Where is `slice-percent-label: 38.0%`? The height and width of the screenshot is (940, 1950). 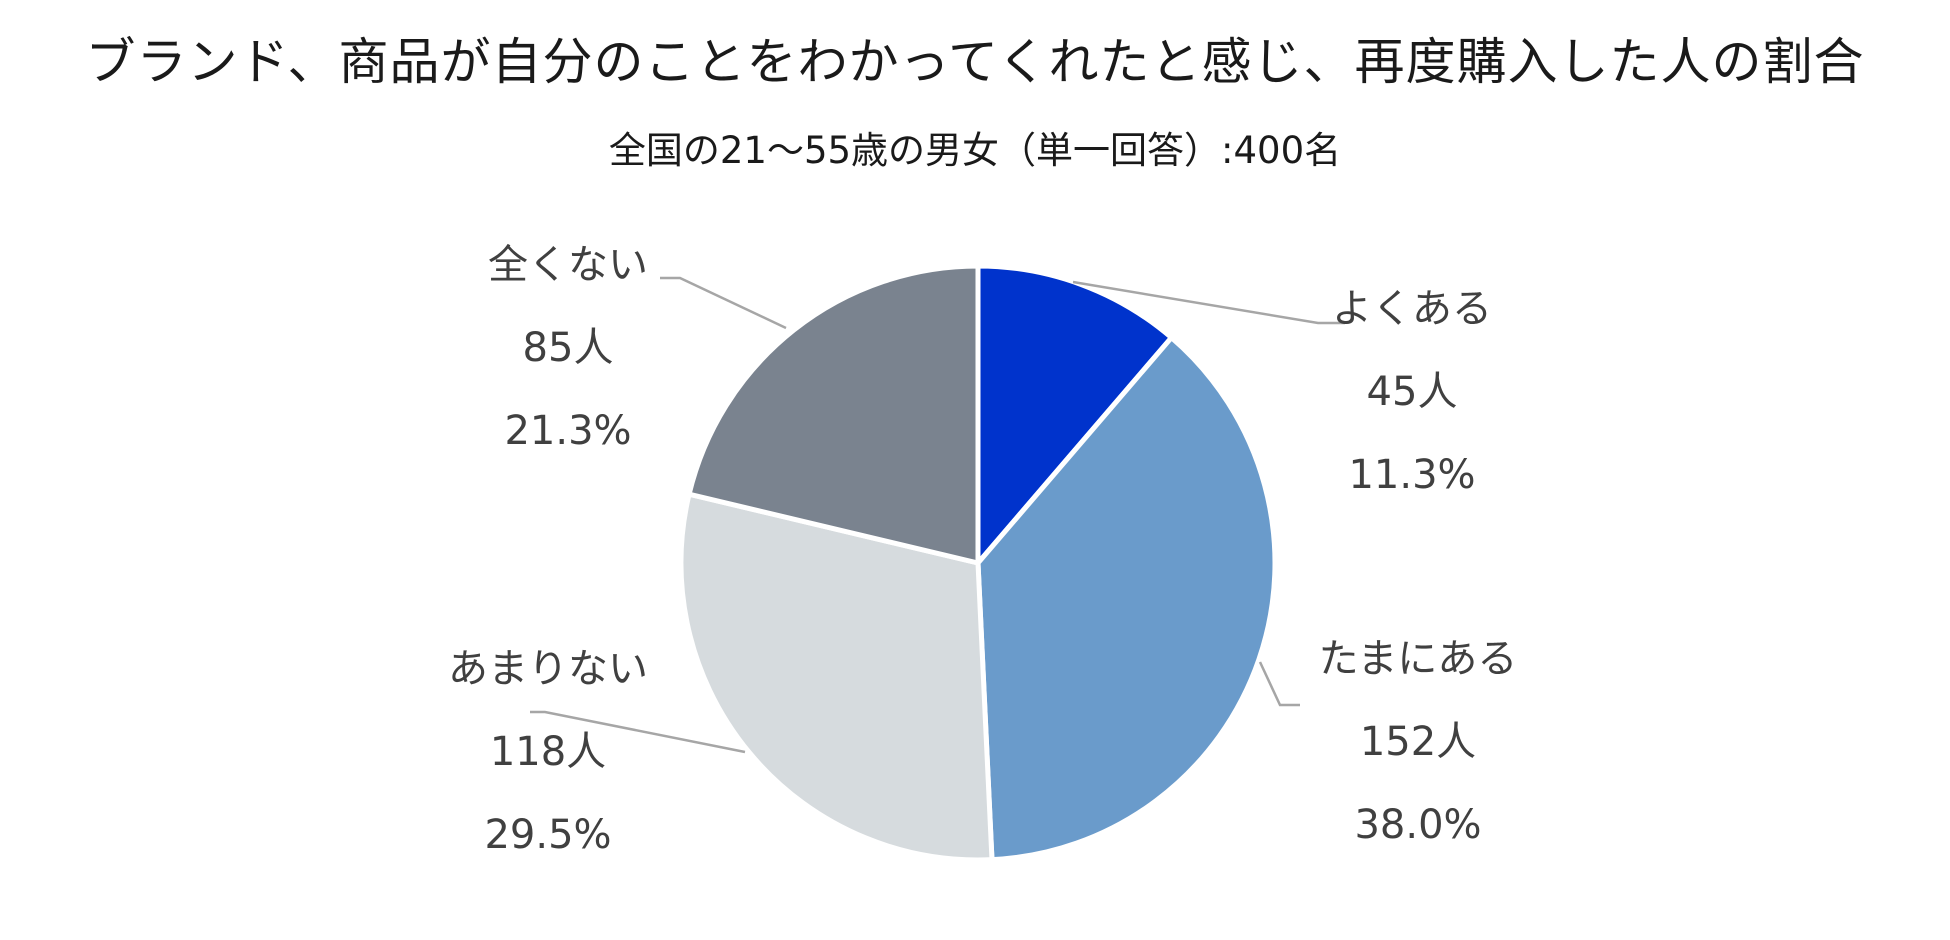
slice-percent-label: 38.0% is located at coordinates (1417, 825).